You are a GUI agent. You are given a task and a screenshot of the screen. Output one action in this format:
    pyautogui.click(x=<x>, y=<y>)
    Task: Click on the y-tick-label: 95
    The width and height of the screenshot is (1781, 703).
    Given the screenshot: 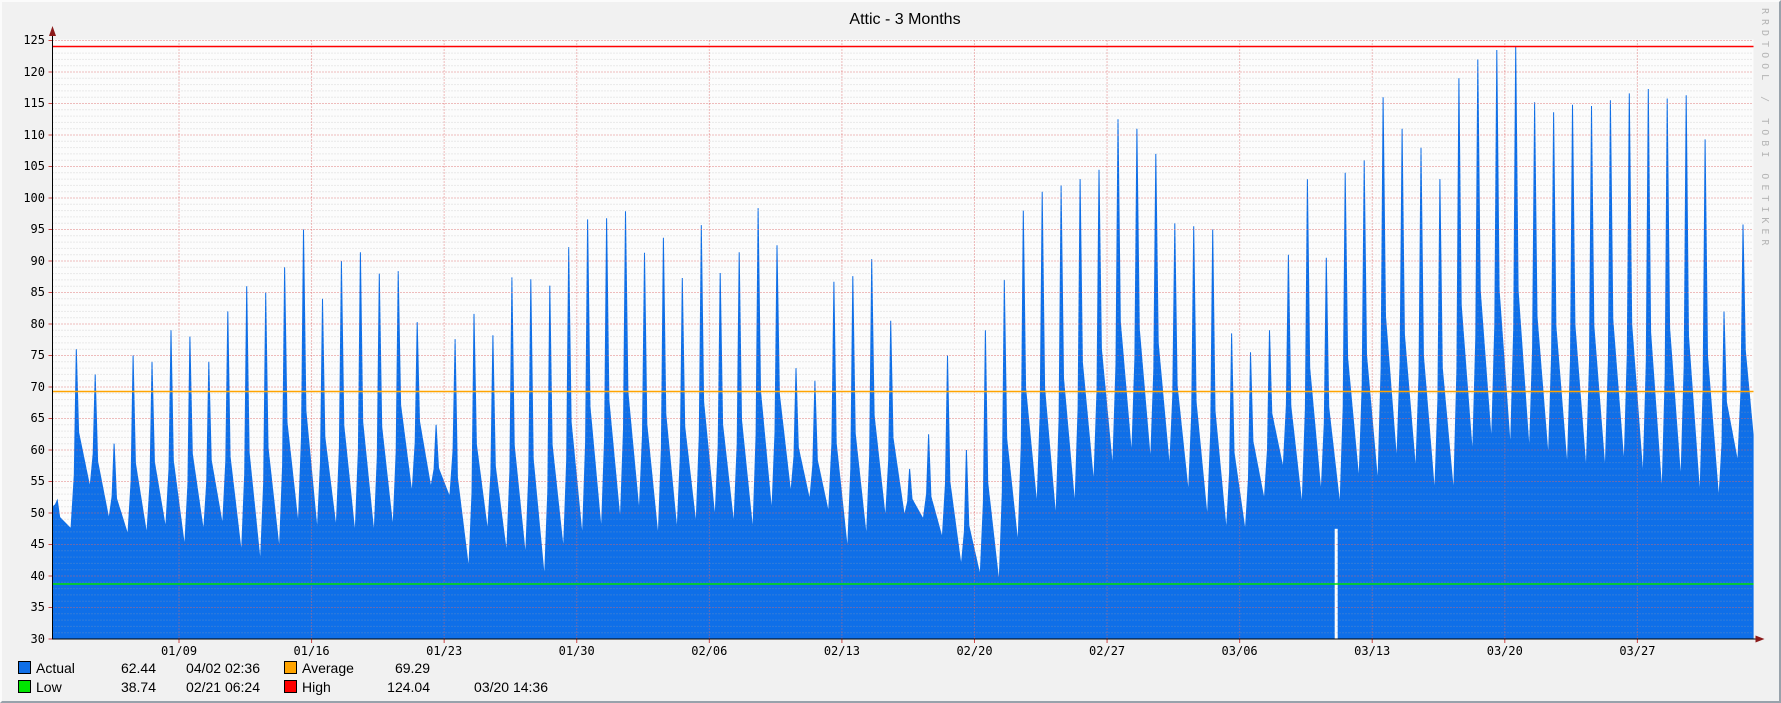 What is the action you would take?
    pyautogui.click(x=37, y=229)
    